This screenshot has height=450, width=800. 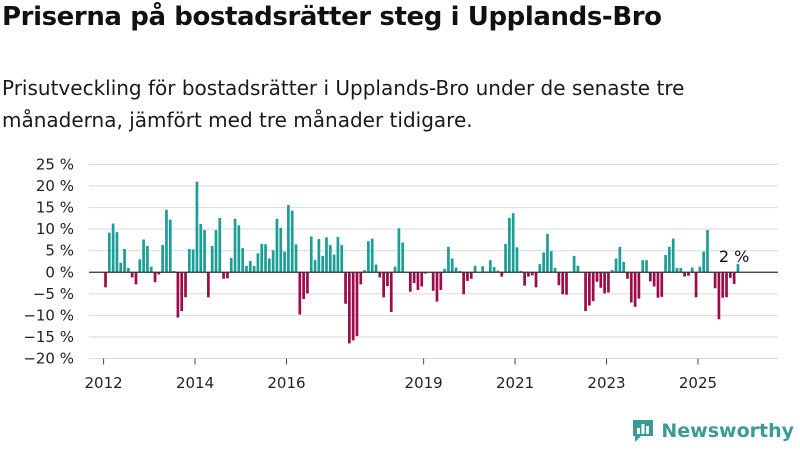 What do you see at coordinates (48, 359) in the screenshot?
I see `y-tick-label: −20 %` at bounding box center [48, 359].